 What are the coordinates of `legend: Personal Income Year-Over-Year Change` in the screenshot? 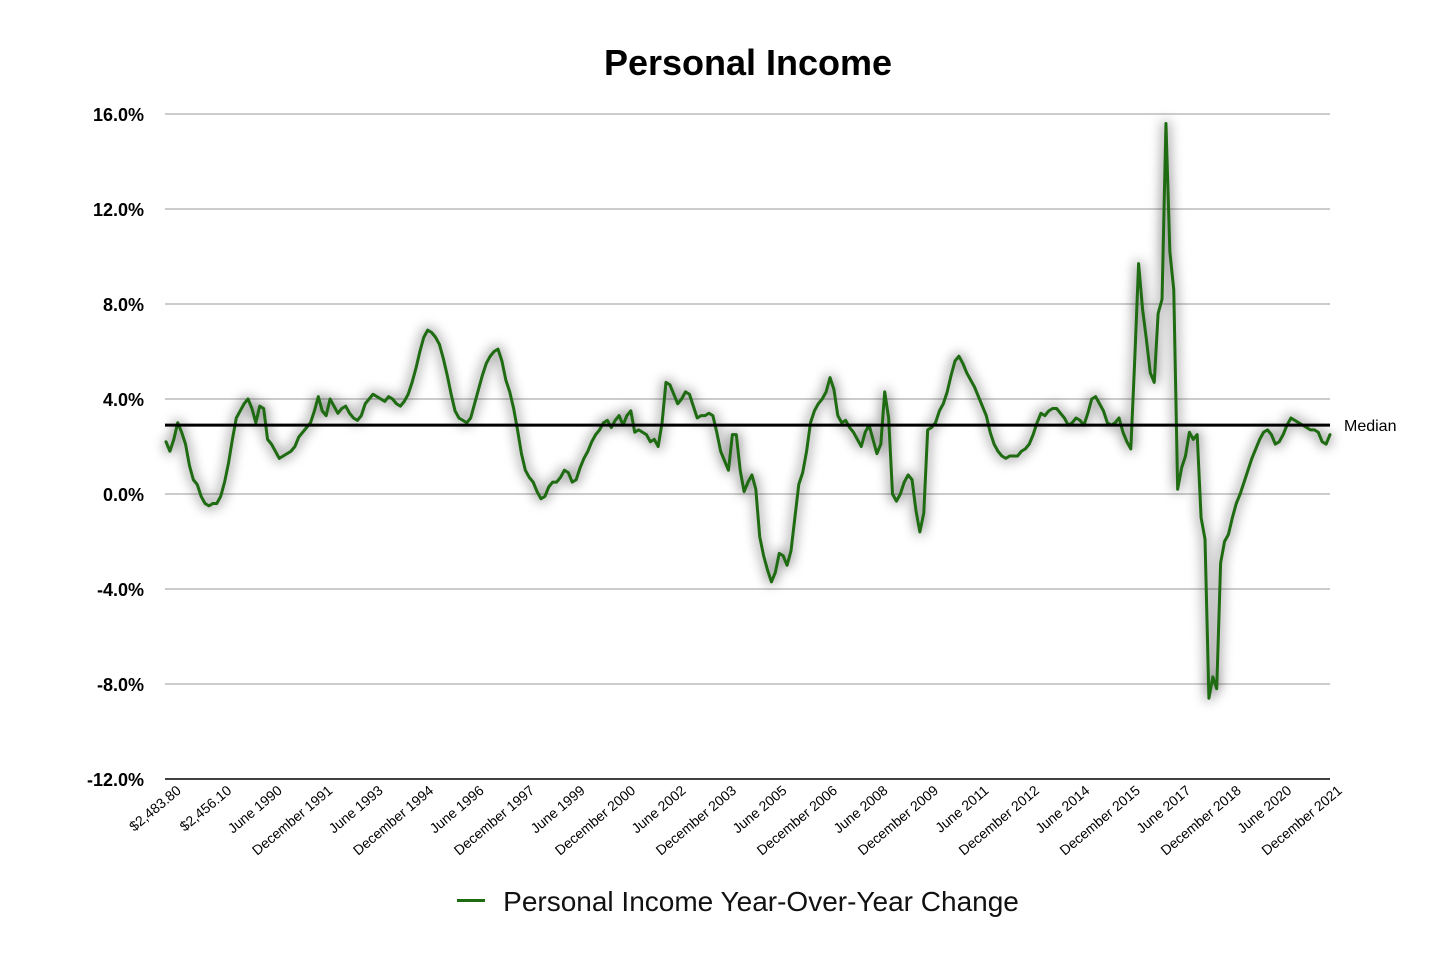 It's located at (728, 902).